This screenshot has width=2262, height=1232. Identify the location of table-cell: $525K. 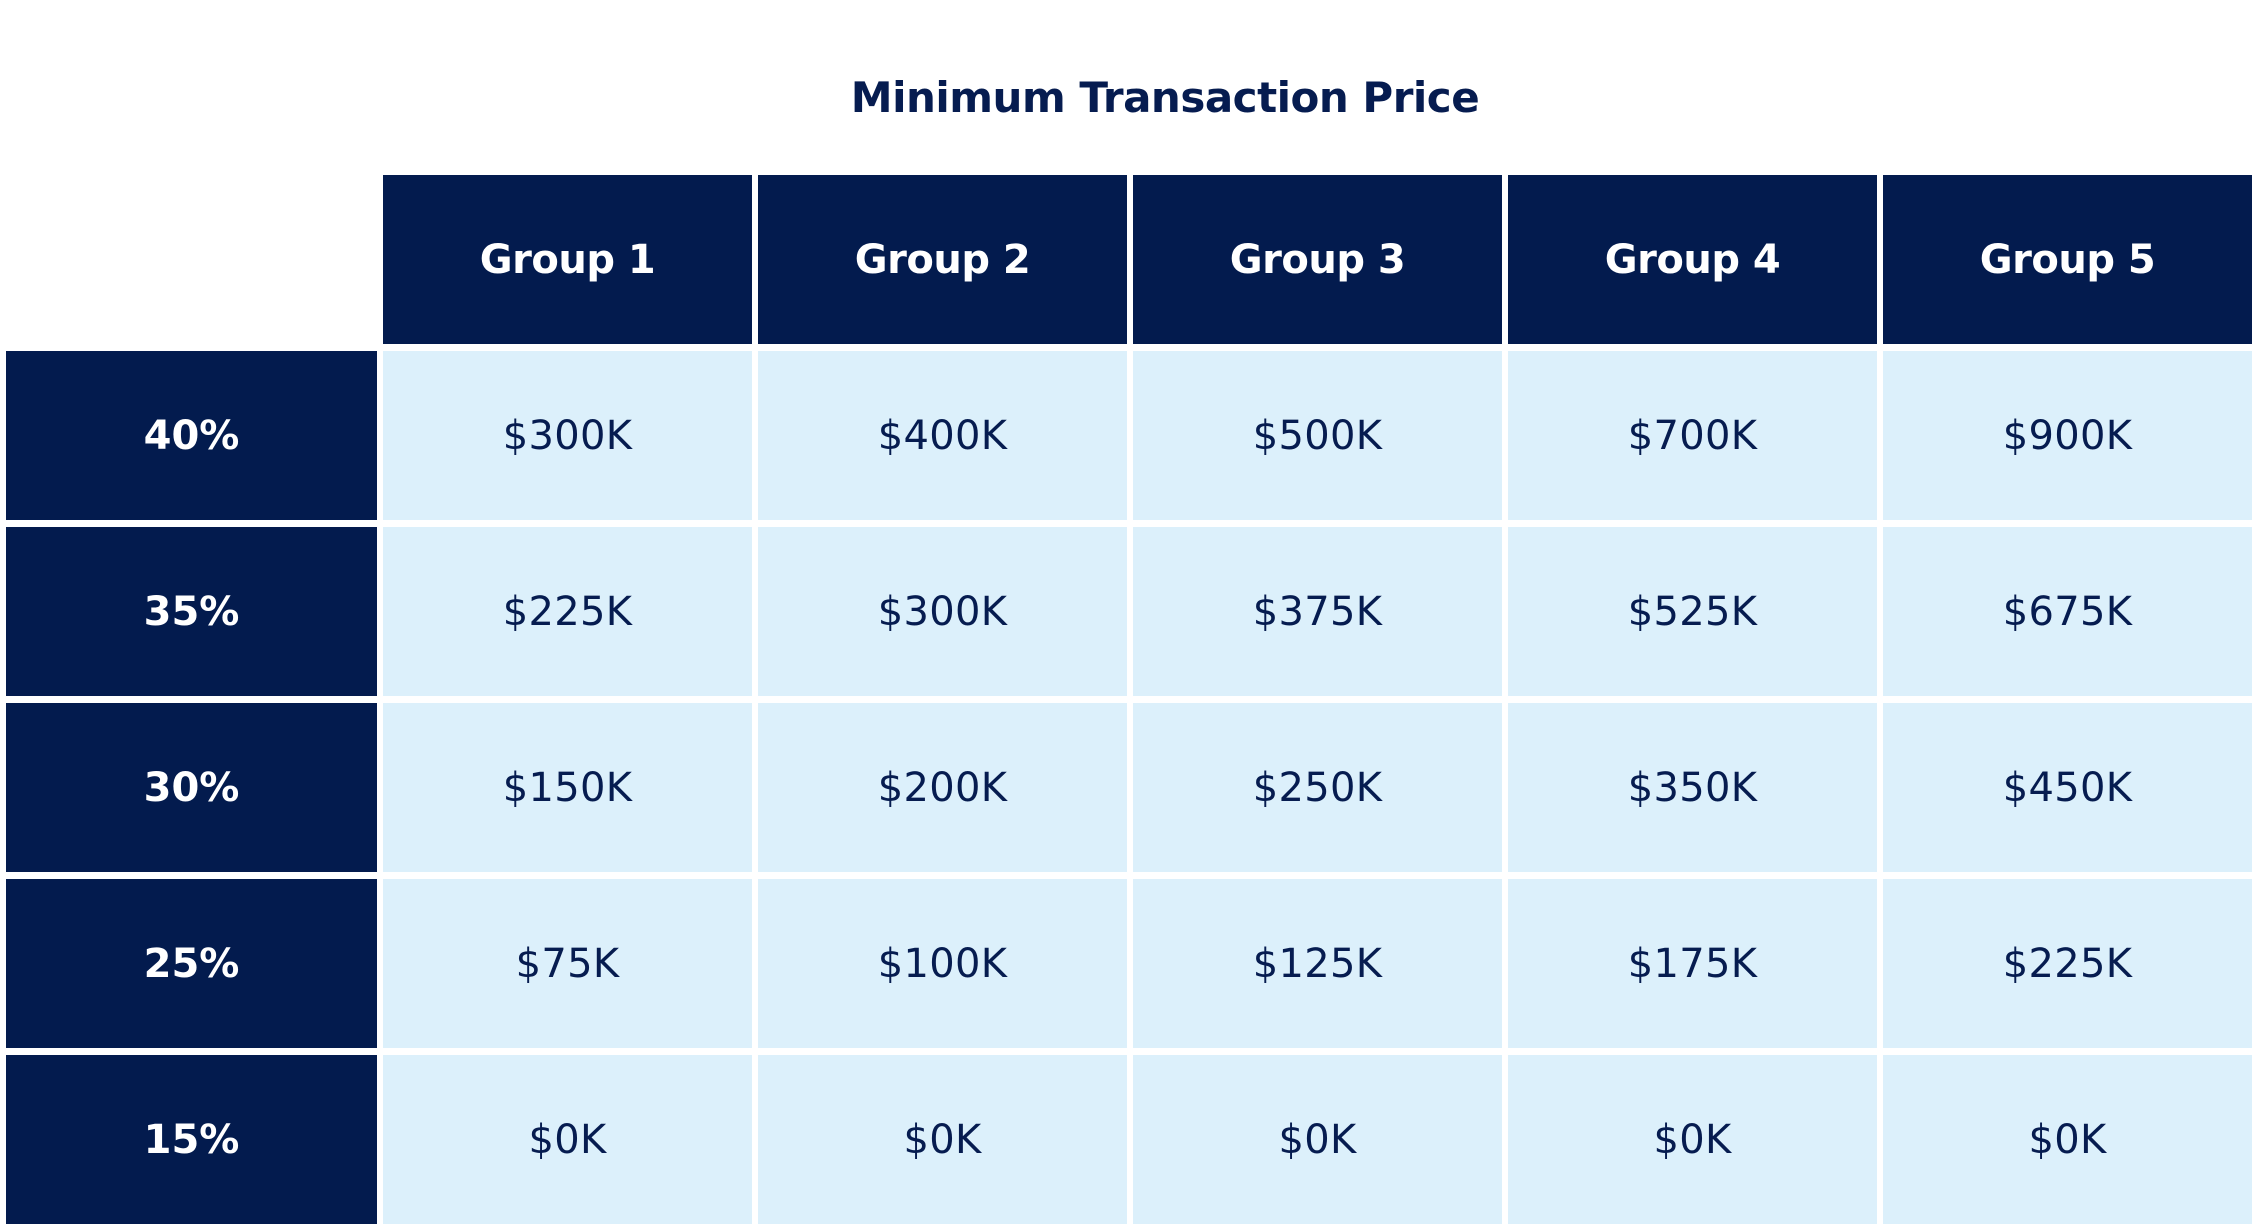
(1692, 611).